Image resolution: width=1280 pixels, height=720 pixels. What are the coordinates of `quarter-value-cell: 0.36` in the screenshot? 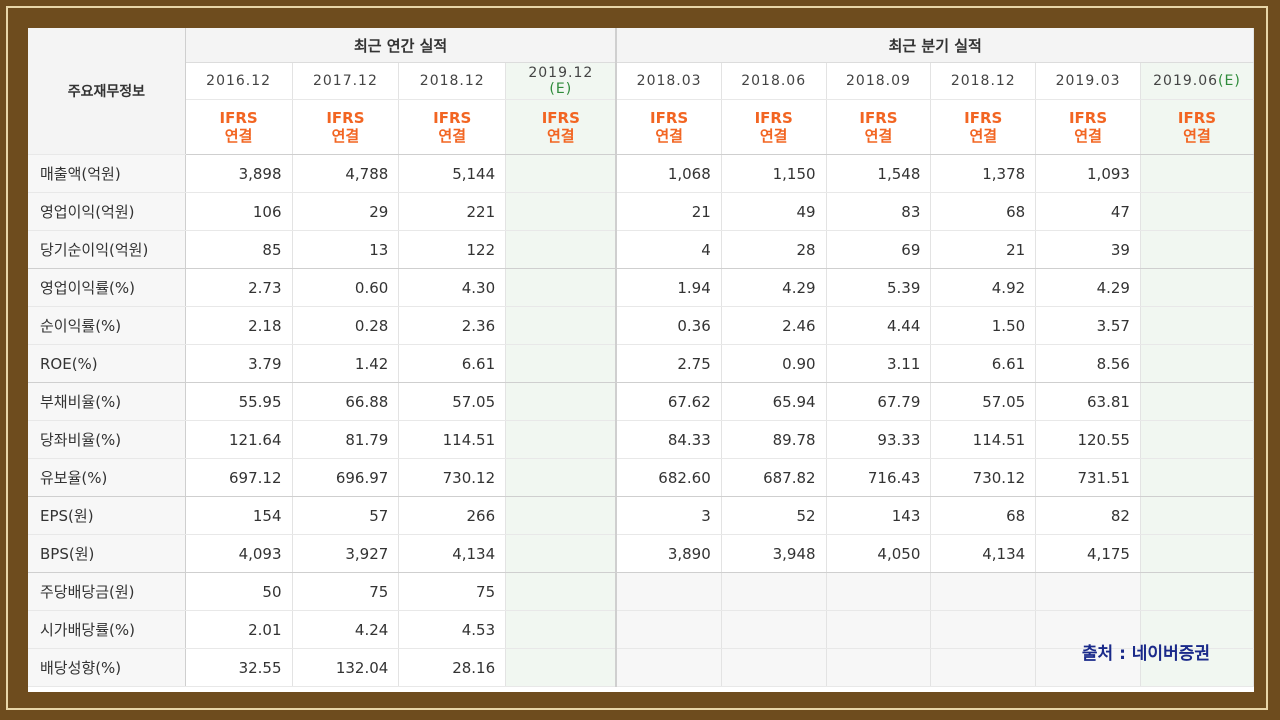 It's located at (668, 325).